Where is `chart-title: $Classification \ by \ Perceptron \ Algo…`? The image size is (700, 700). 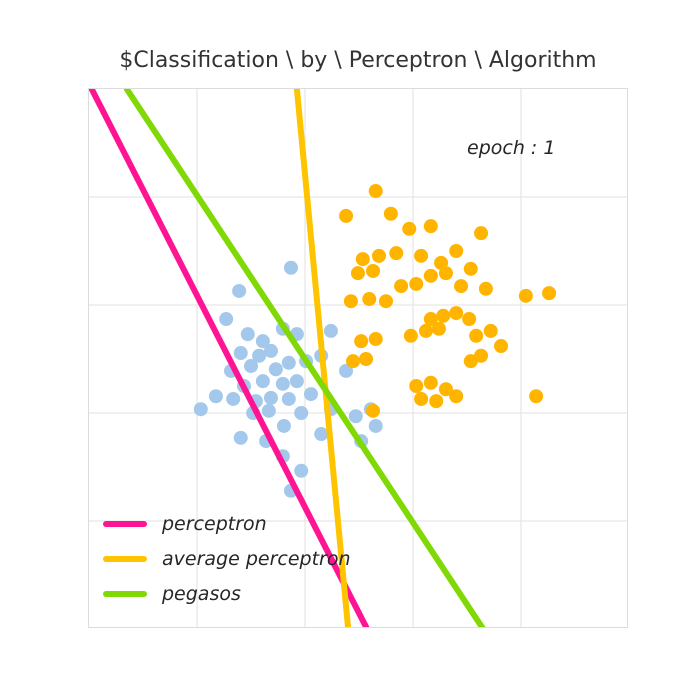 chart-title: $Classification \ by \ Perceptron \ Algo… is located at coordinates (358, 60).